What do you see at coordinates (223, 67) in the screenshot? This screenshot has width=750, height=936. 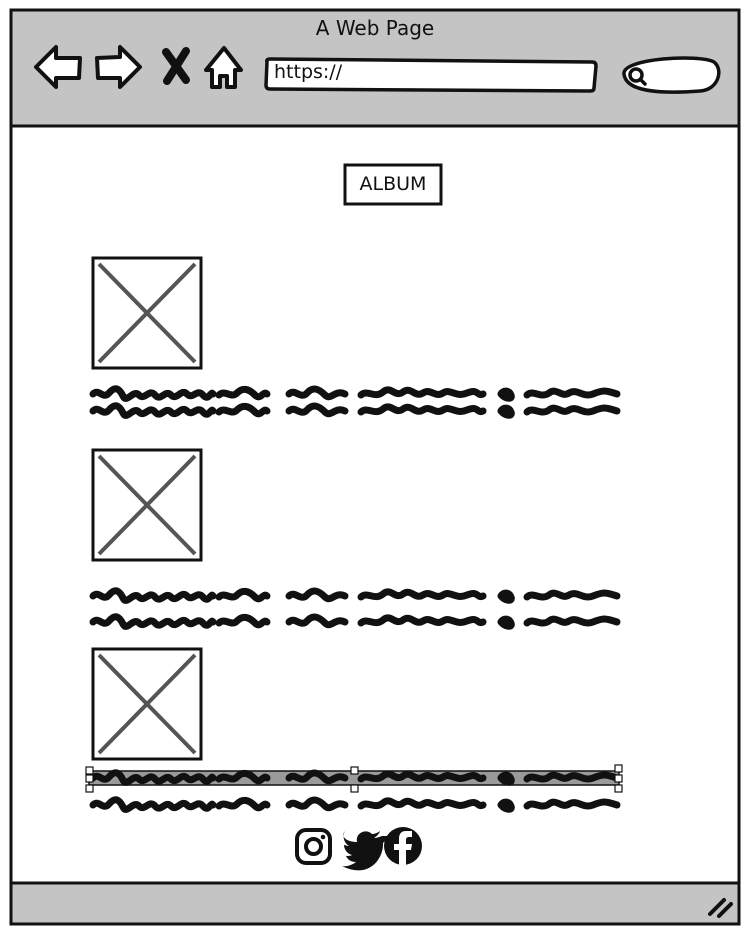 I see `home-icon` at bounding box center [223, 67].